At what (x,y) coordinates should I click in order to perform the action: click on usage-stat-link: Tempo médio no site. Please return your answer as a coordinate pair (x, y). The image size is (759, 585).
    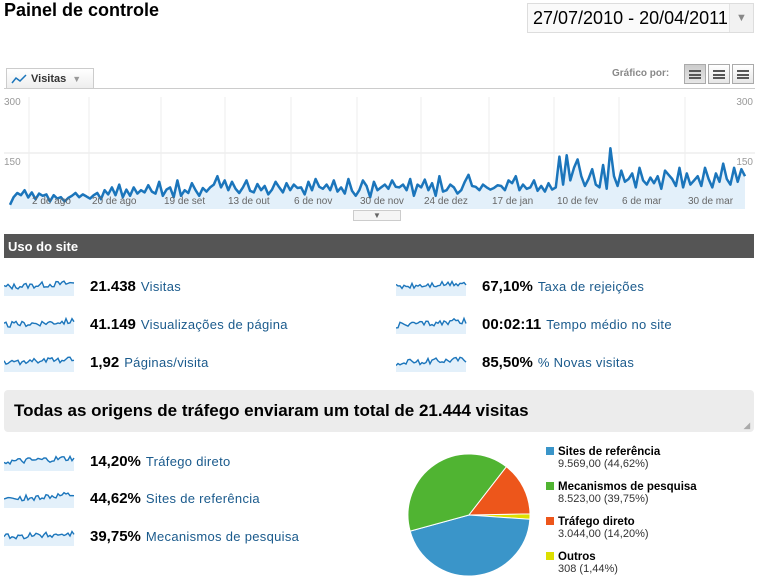
    Looking at the image, I should click on (609, 324).